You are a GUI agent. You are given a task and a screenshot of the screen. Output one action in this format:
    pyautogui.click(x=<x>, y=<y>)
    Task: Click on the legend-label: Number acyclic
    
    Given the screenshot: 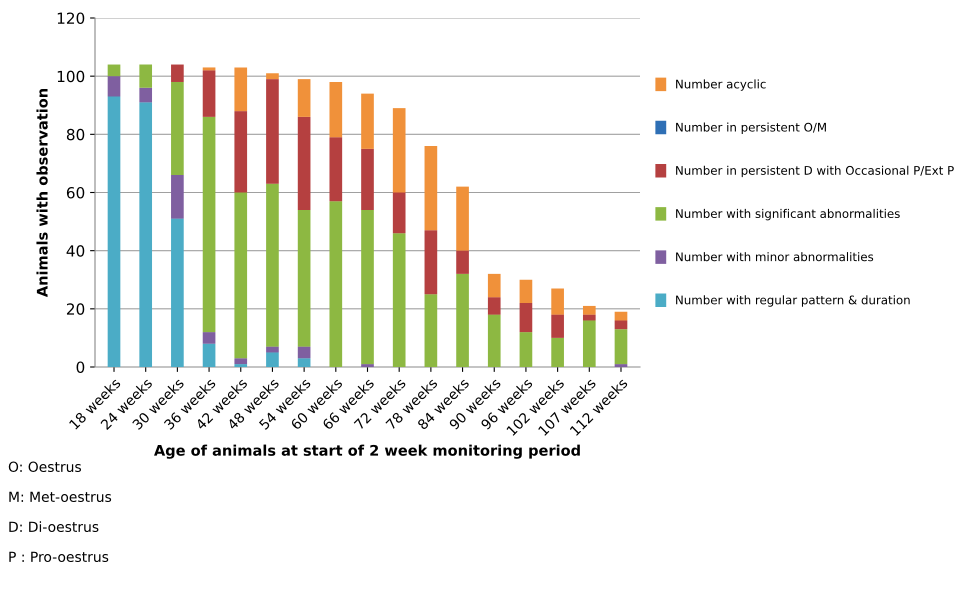 What is the action you would take?
    pyautogui.click(x=721, y=85)
    